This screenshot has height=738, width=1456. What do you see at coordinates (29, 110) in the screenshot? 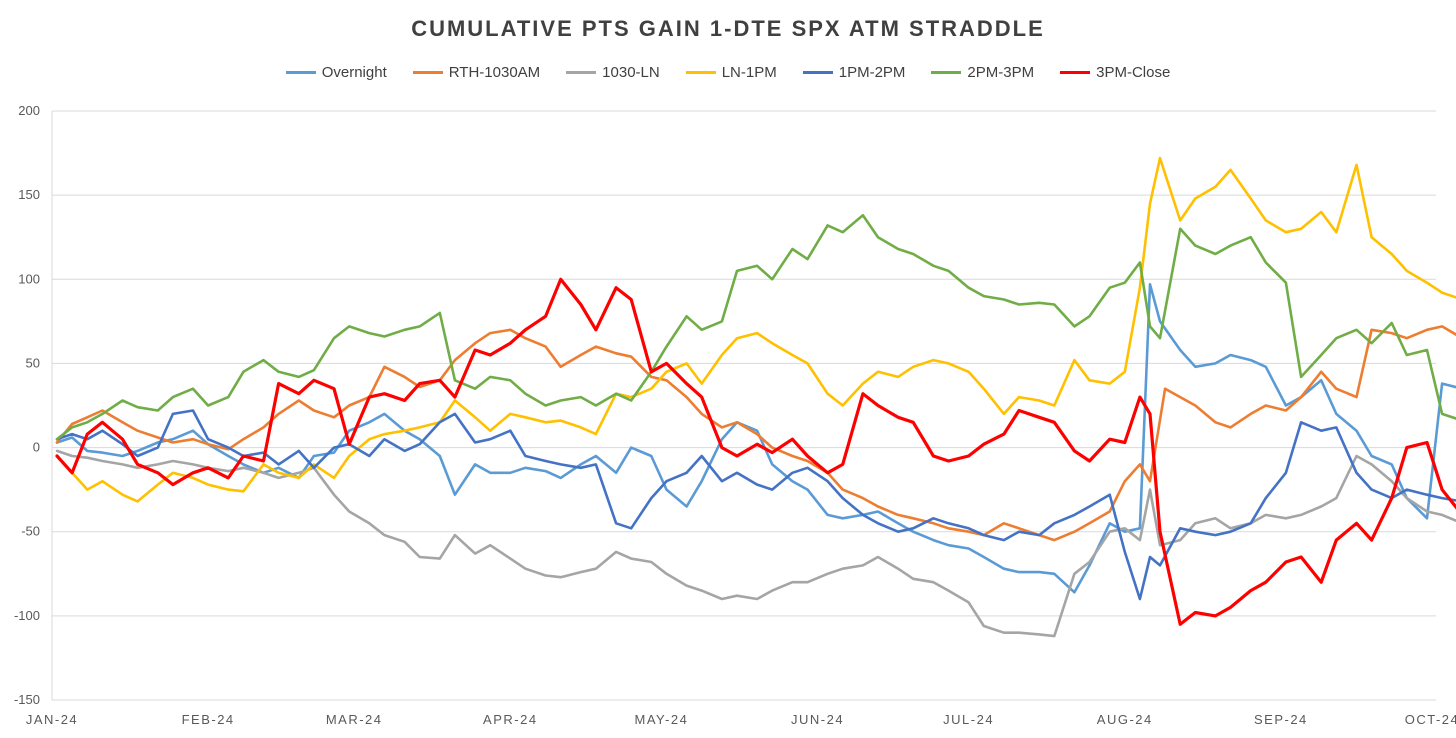
I see `y-tick-label: 200` at bounding box center [29, 110].